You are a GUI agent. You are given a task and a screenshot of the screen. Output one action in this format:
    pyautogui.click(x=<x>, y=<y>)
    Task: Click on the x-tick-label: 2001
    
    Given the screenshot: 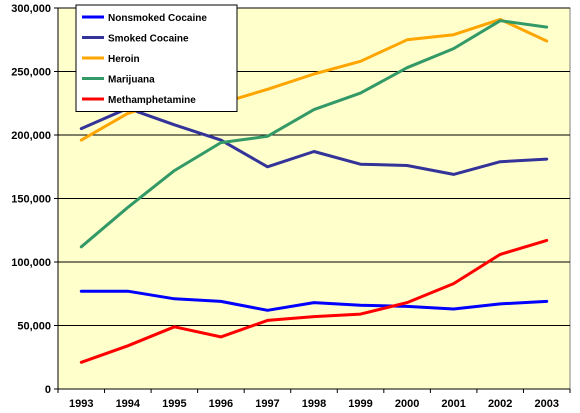 What is the action you would take?
    pyautogui.click(x=453, y=404)
    